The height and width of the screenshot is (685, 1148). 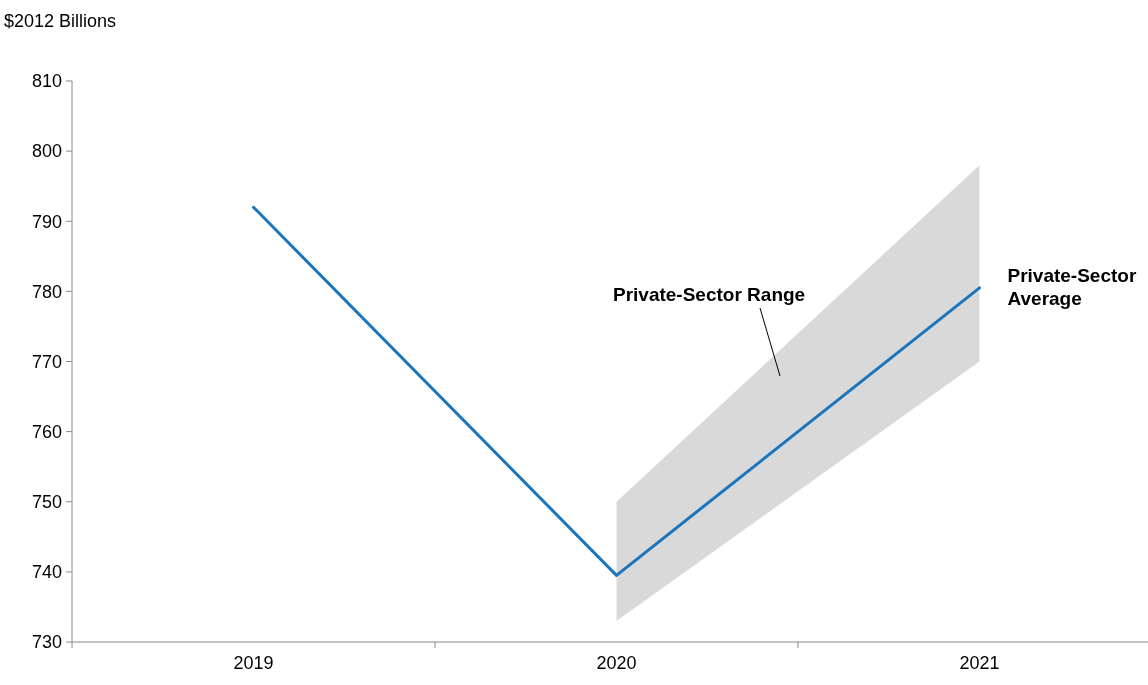 I want to click on y-tick-label: 800, so click(x=46, y=151).